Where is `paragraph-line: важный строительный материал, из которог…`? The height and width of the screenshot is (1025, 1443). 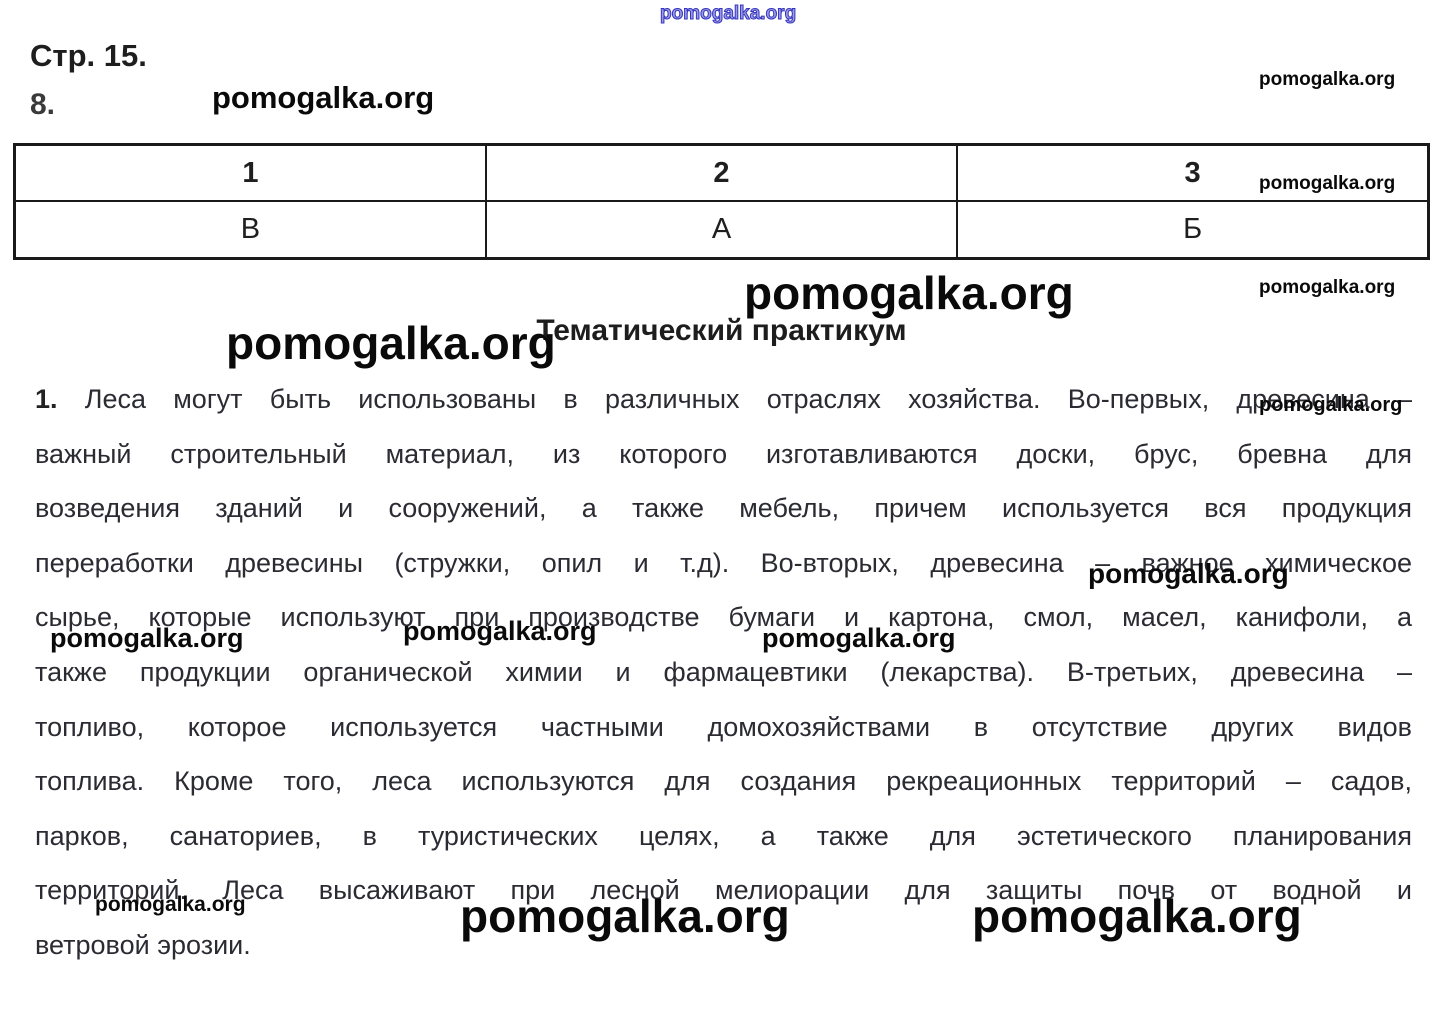
paragraph-line: важный строительный материал, из которог… is located at coordinates (723, 453).